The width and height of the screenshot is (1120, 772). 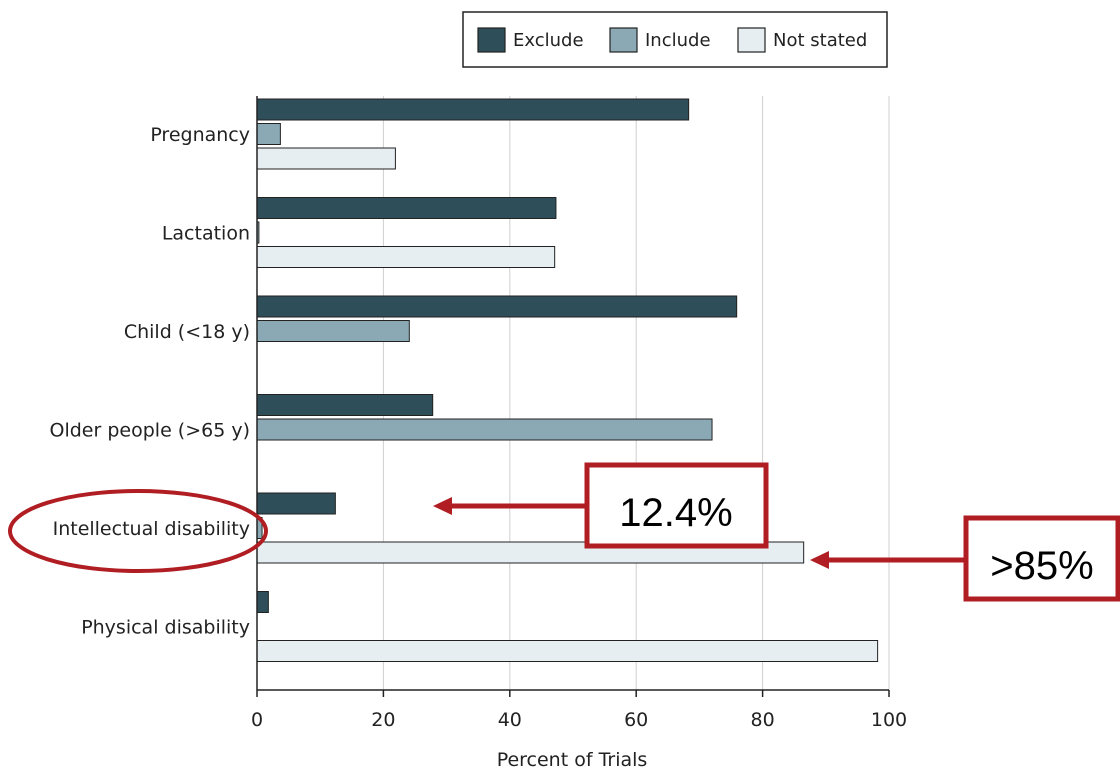 I want to click on category-label: Physical disability, so click(x=165, y=628).